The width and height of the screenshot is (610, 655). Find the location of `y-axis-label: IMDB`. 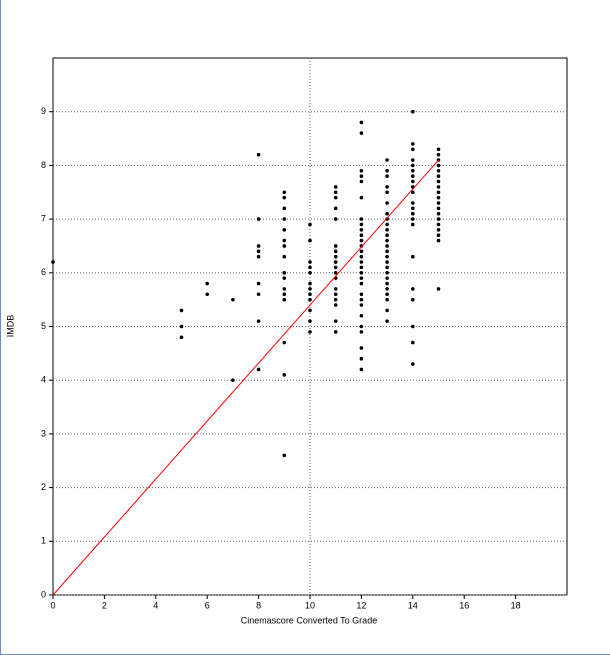

y-axis-label: IMDB is located at coordinates (10, 326).